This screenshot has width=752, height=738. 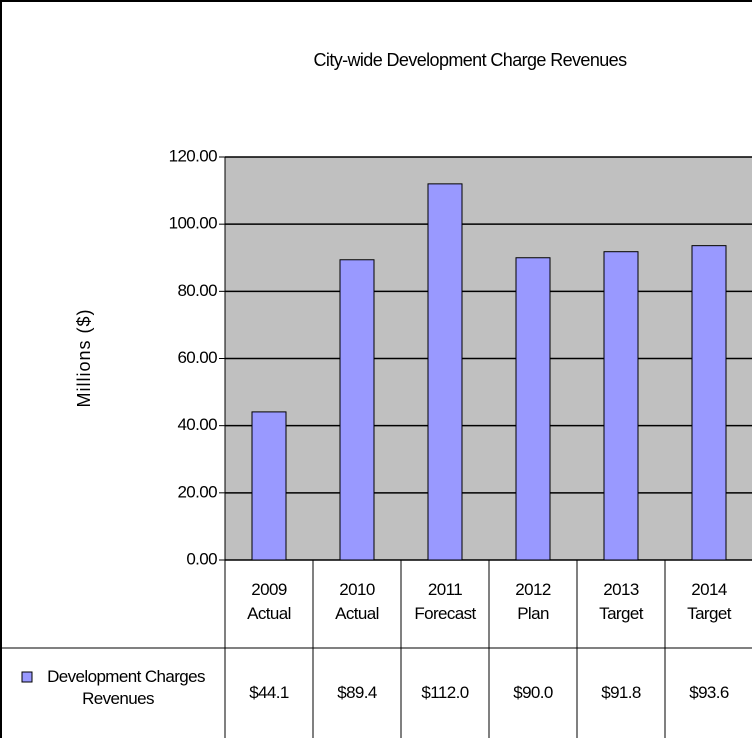 What do you see at coordinates (197, 357) in the screenshot?
I see `y-tick-label: 60.00` at bounding box center [197, 357].